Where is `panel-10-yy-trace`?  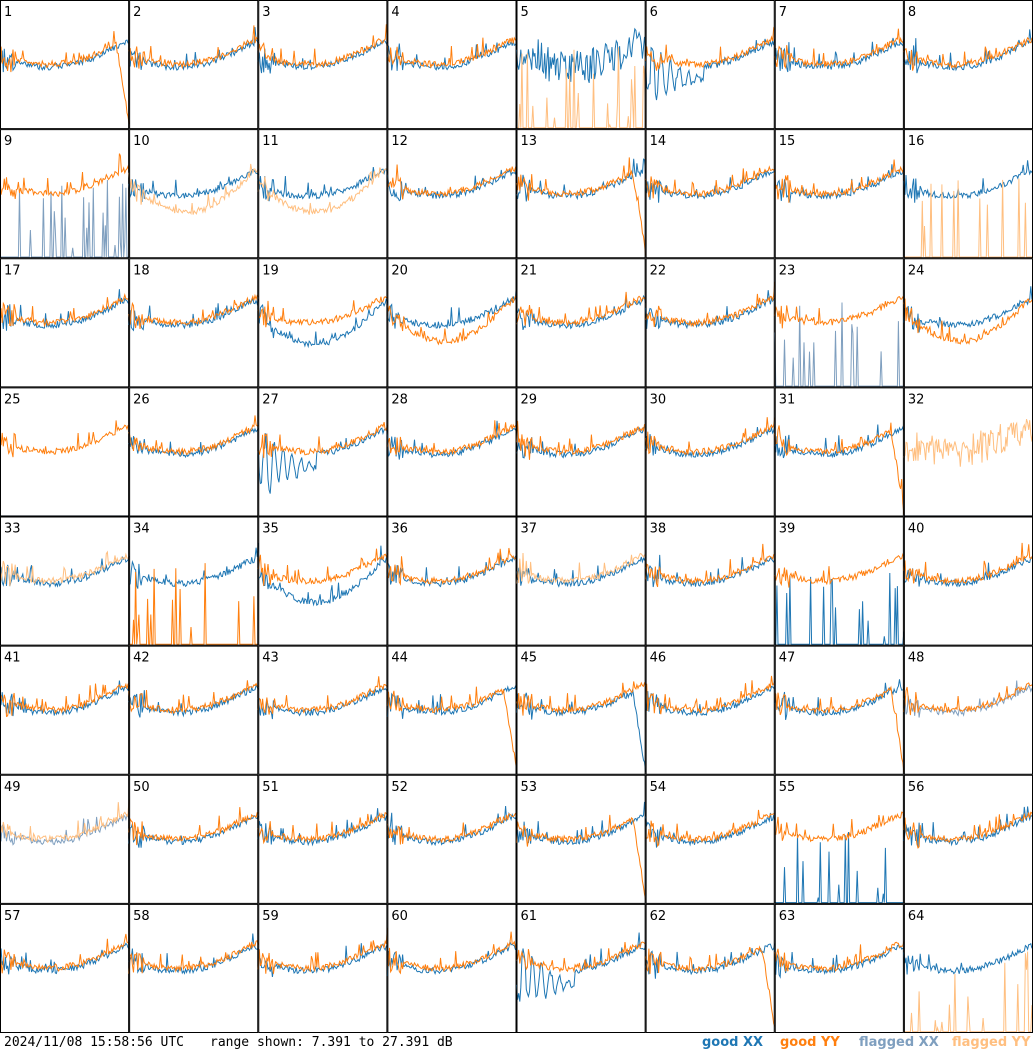
panel-10-yy-trace is located at coordinates (193, 189).